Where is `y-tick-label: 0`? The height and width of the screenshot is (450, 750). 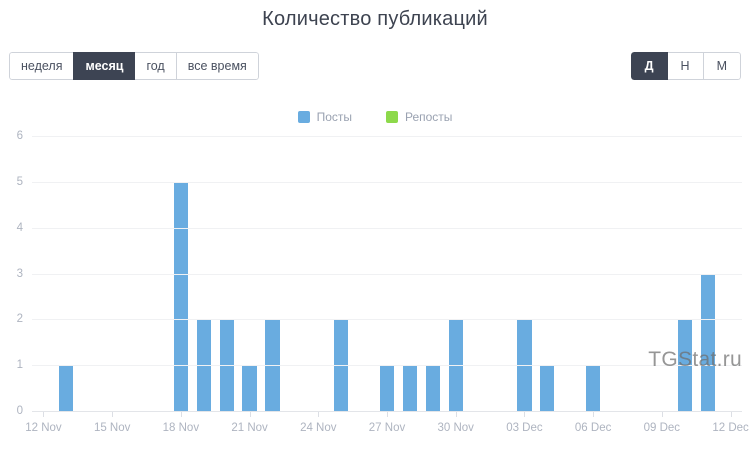 y-tick-label: 0 is located at coordinates (19, 411).